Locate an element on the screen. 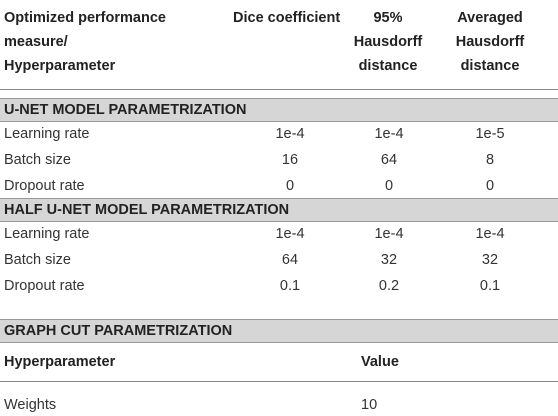 The image size is (558, 416). graph-cut-header-rule is located at coordinates (279, 381).